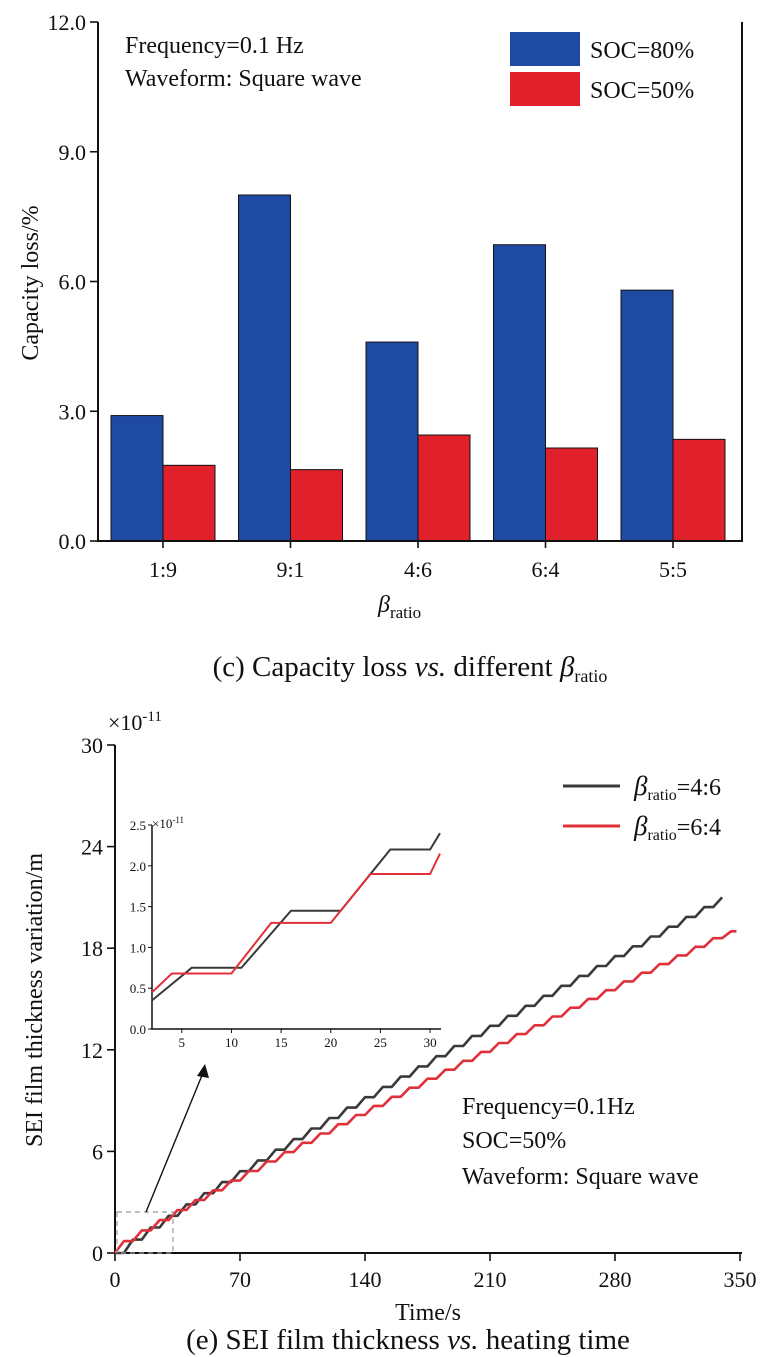 Image resolution: width=780 pixels, height=1357 pixels. What do you see at coordinates (182, 1042) in the screenshot?
I see `inset-x-tick-label: 5` at bounding box center [182, 1042].